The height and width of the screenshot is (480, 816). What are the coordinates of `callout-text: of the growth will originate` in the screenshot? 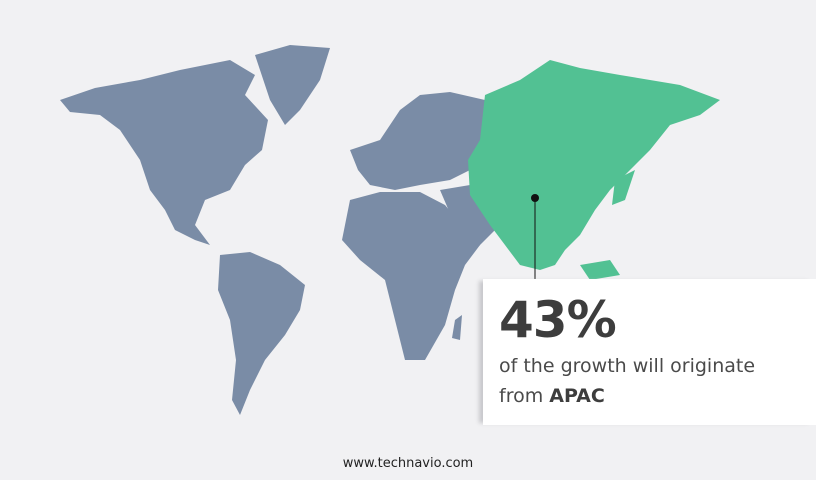 It's located at (627, 366).